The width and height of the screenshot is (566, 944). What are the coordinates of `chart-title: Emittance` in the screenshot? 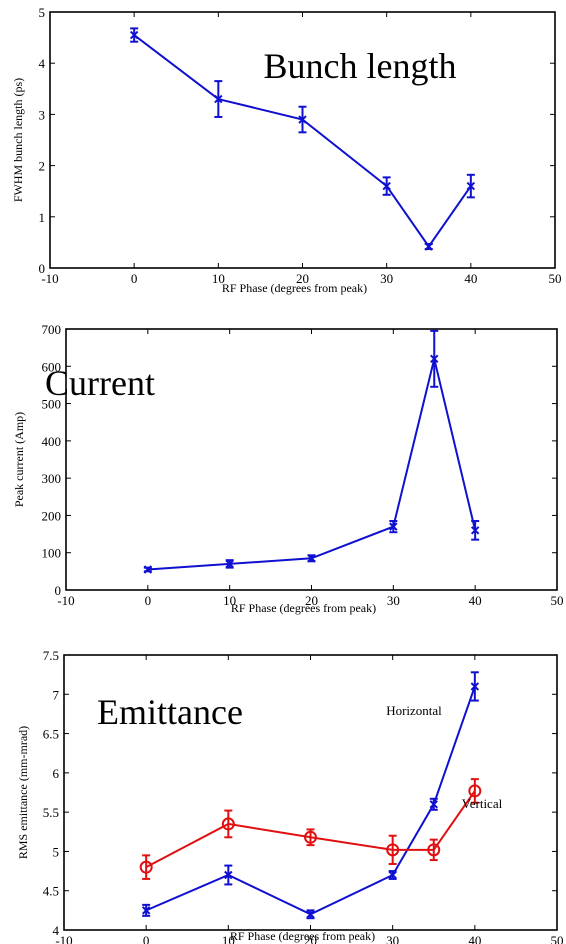 It's located at (170, 712).